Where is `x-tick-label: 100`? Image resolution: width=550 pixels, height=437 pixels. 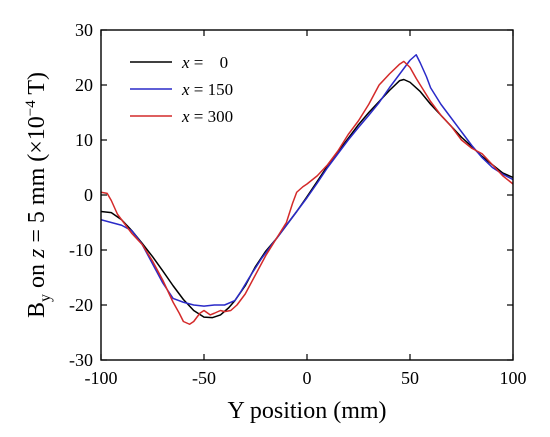
x-tick-label: 100 is located at coordinates (513, 378).